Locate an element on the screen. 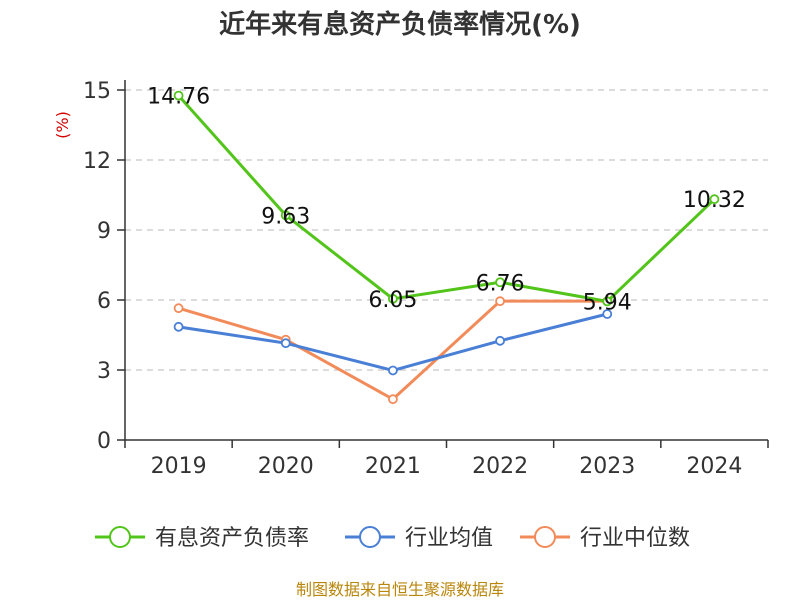 The width and height of the screenshot is (800, 600). data-label: 14.76 is located at coordinates (178, 97).